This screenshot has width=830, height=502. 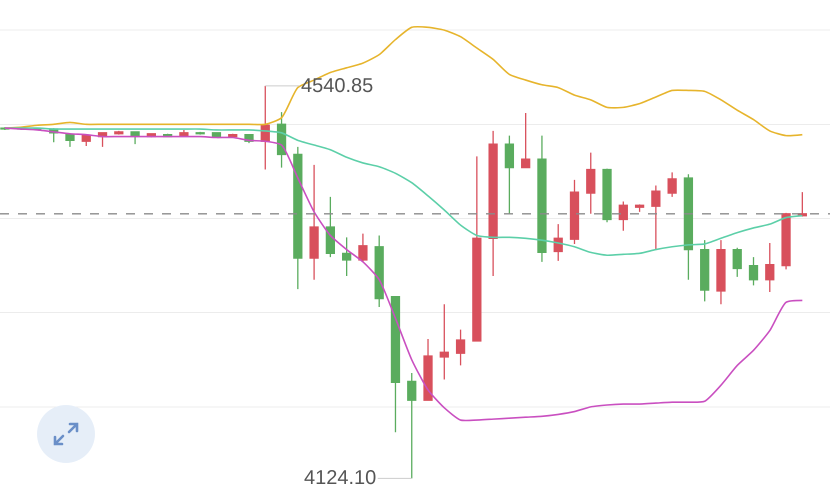 What do you see at coordinates (337, 86) in the screenshot?
I see `annotation: 4540.85` at bounding box center [337, 86].